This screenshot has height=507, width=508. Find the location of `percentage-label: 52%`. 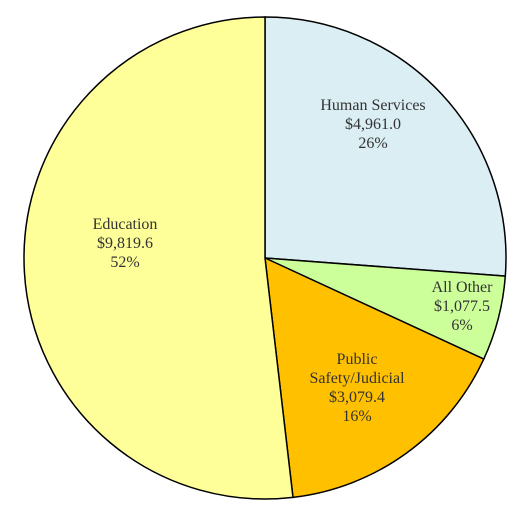

percentage-label: 52% is located at coordinates (125, 262).